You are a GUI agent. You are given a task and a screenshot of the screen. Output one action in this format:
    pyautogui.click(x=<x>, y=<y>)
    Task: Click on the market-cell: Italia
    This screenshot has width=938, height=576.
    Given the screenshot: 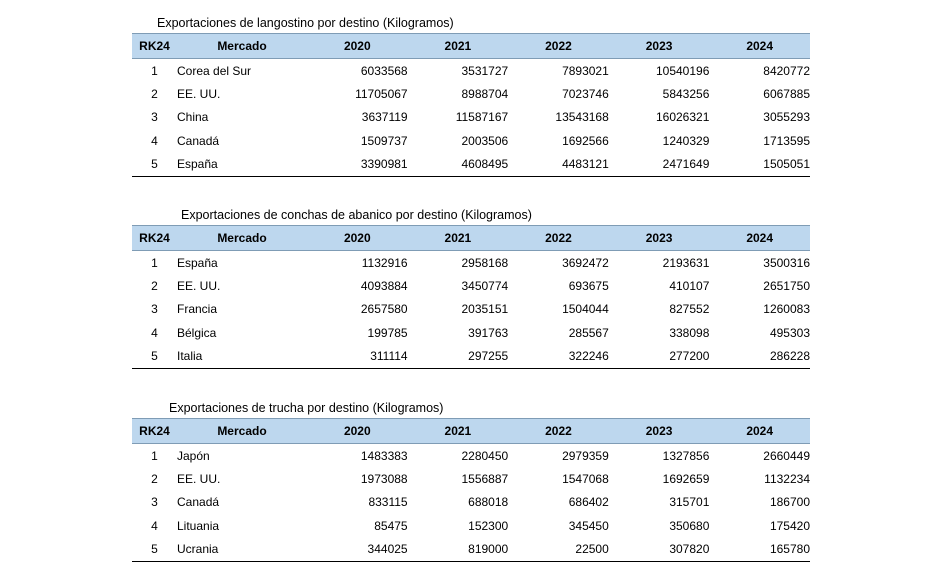 What is the action you would take?
    pyautogui.click(x=242, y=356)
    